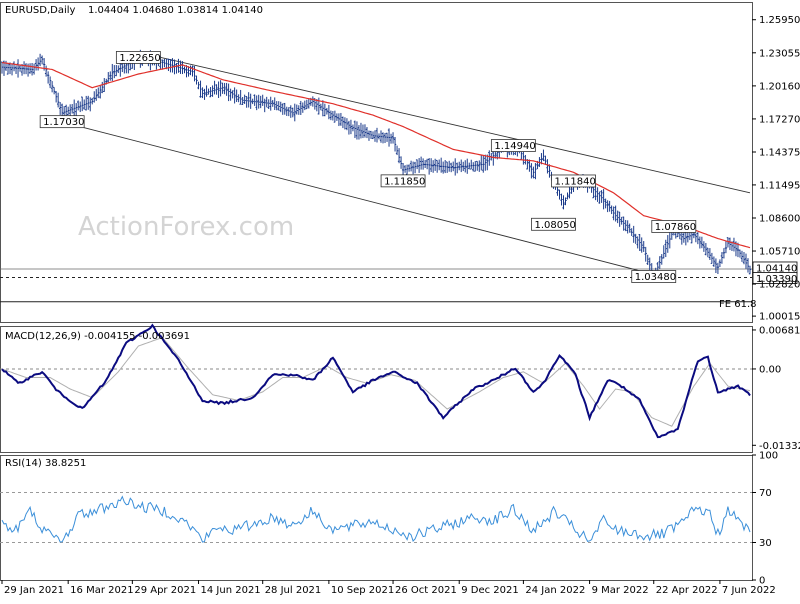 The width and height of the screenshot is (800, 604). I want to click on macd-title: MACD(12,26,9) -0.004155 -0.003691, so click(97, 336).